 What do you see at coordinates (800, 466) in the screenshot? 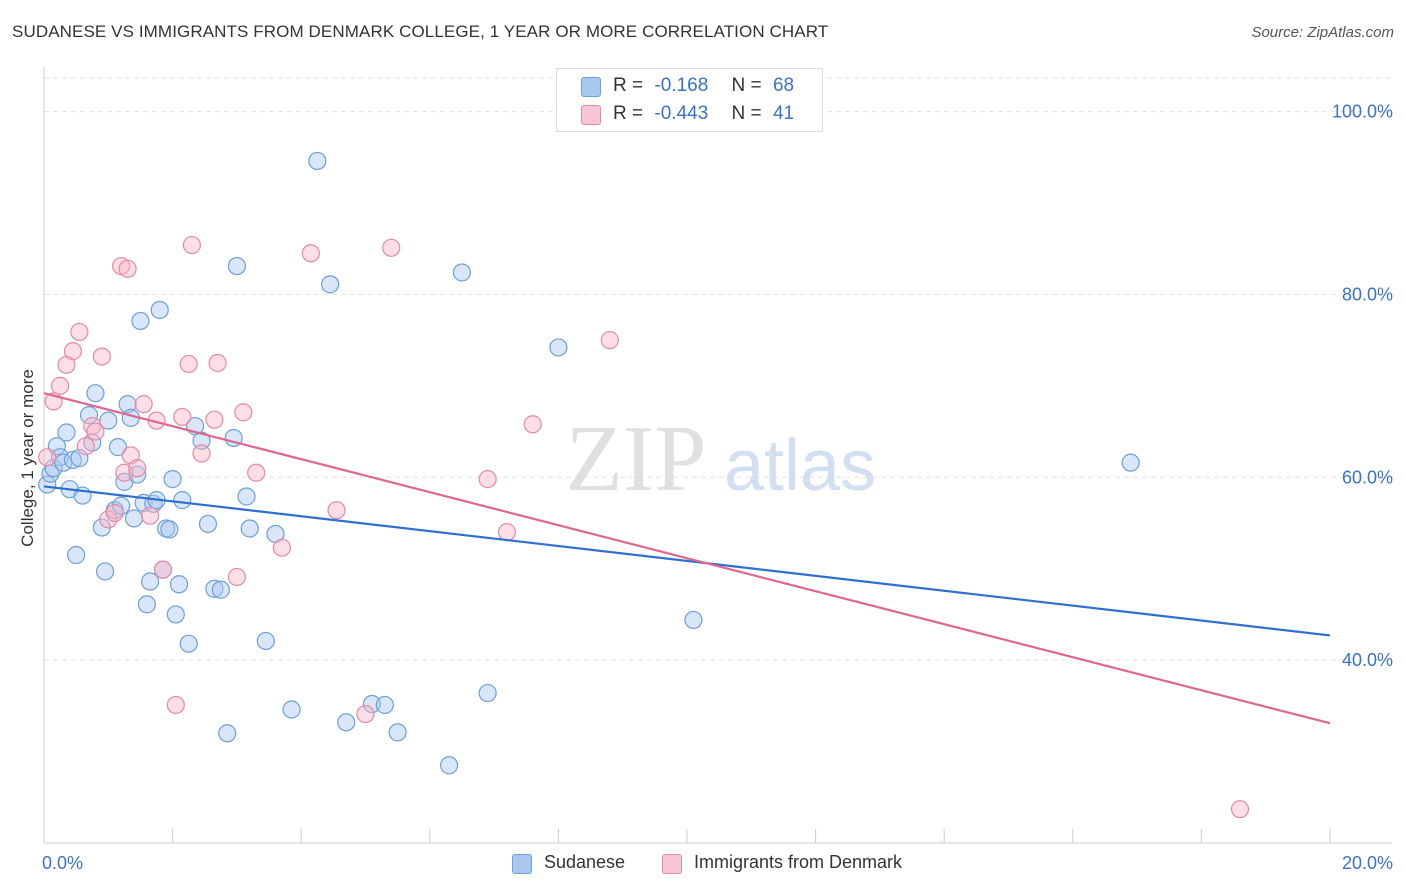
I see `watermark-atlas: atlas` at bounding box center [800, 466].